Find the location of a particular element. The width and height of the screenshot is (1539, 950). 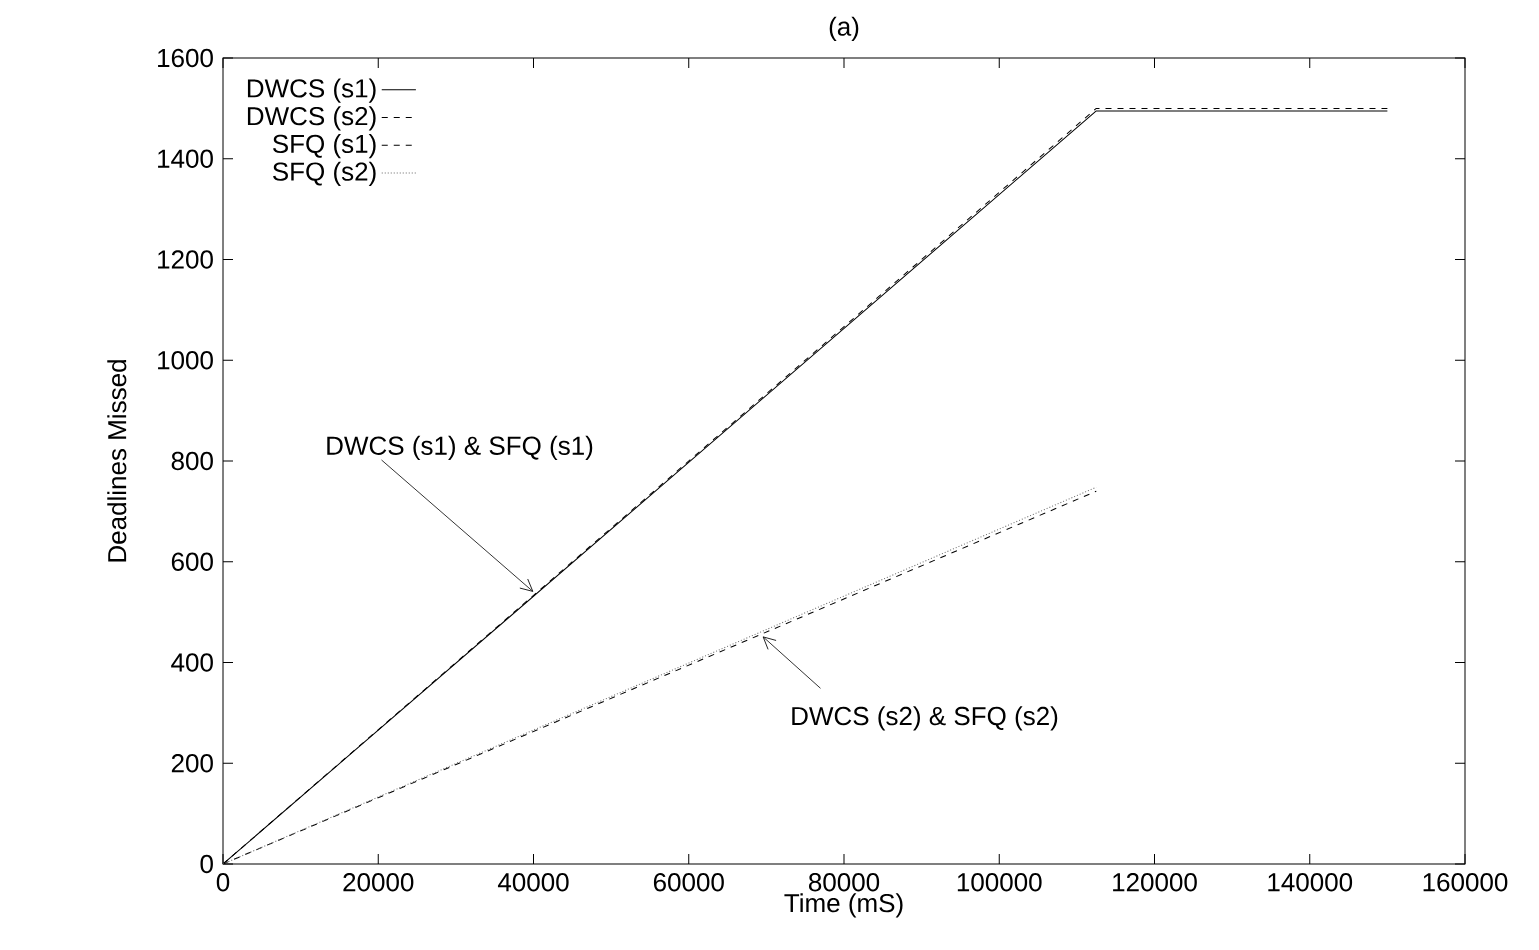

x-tick-label: 40000 is located at coordinates (533, 882).